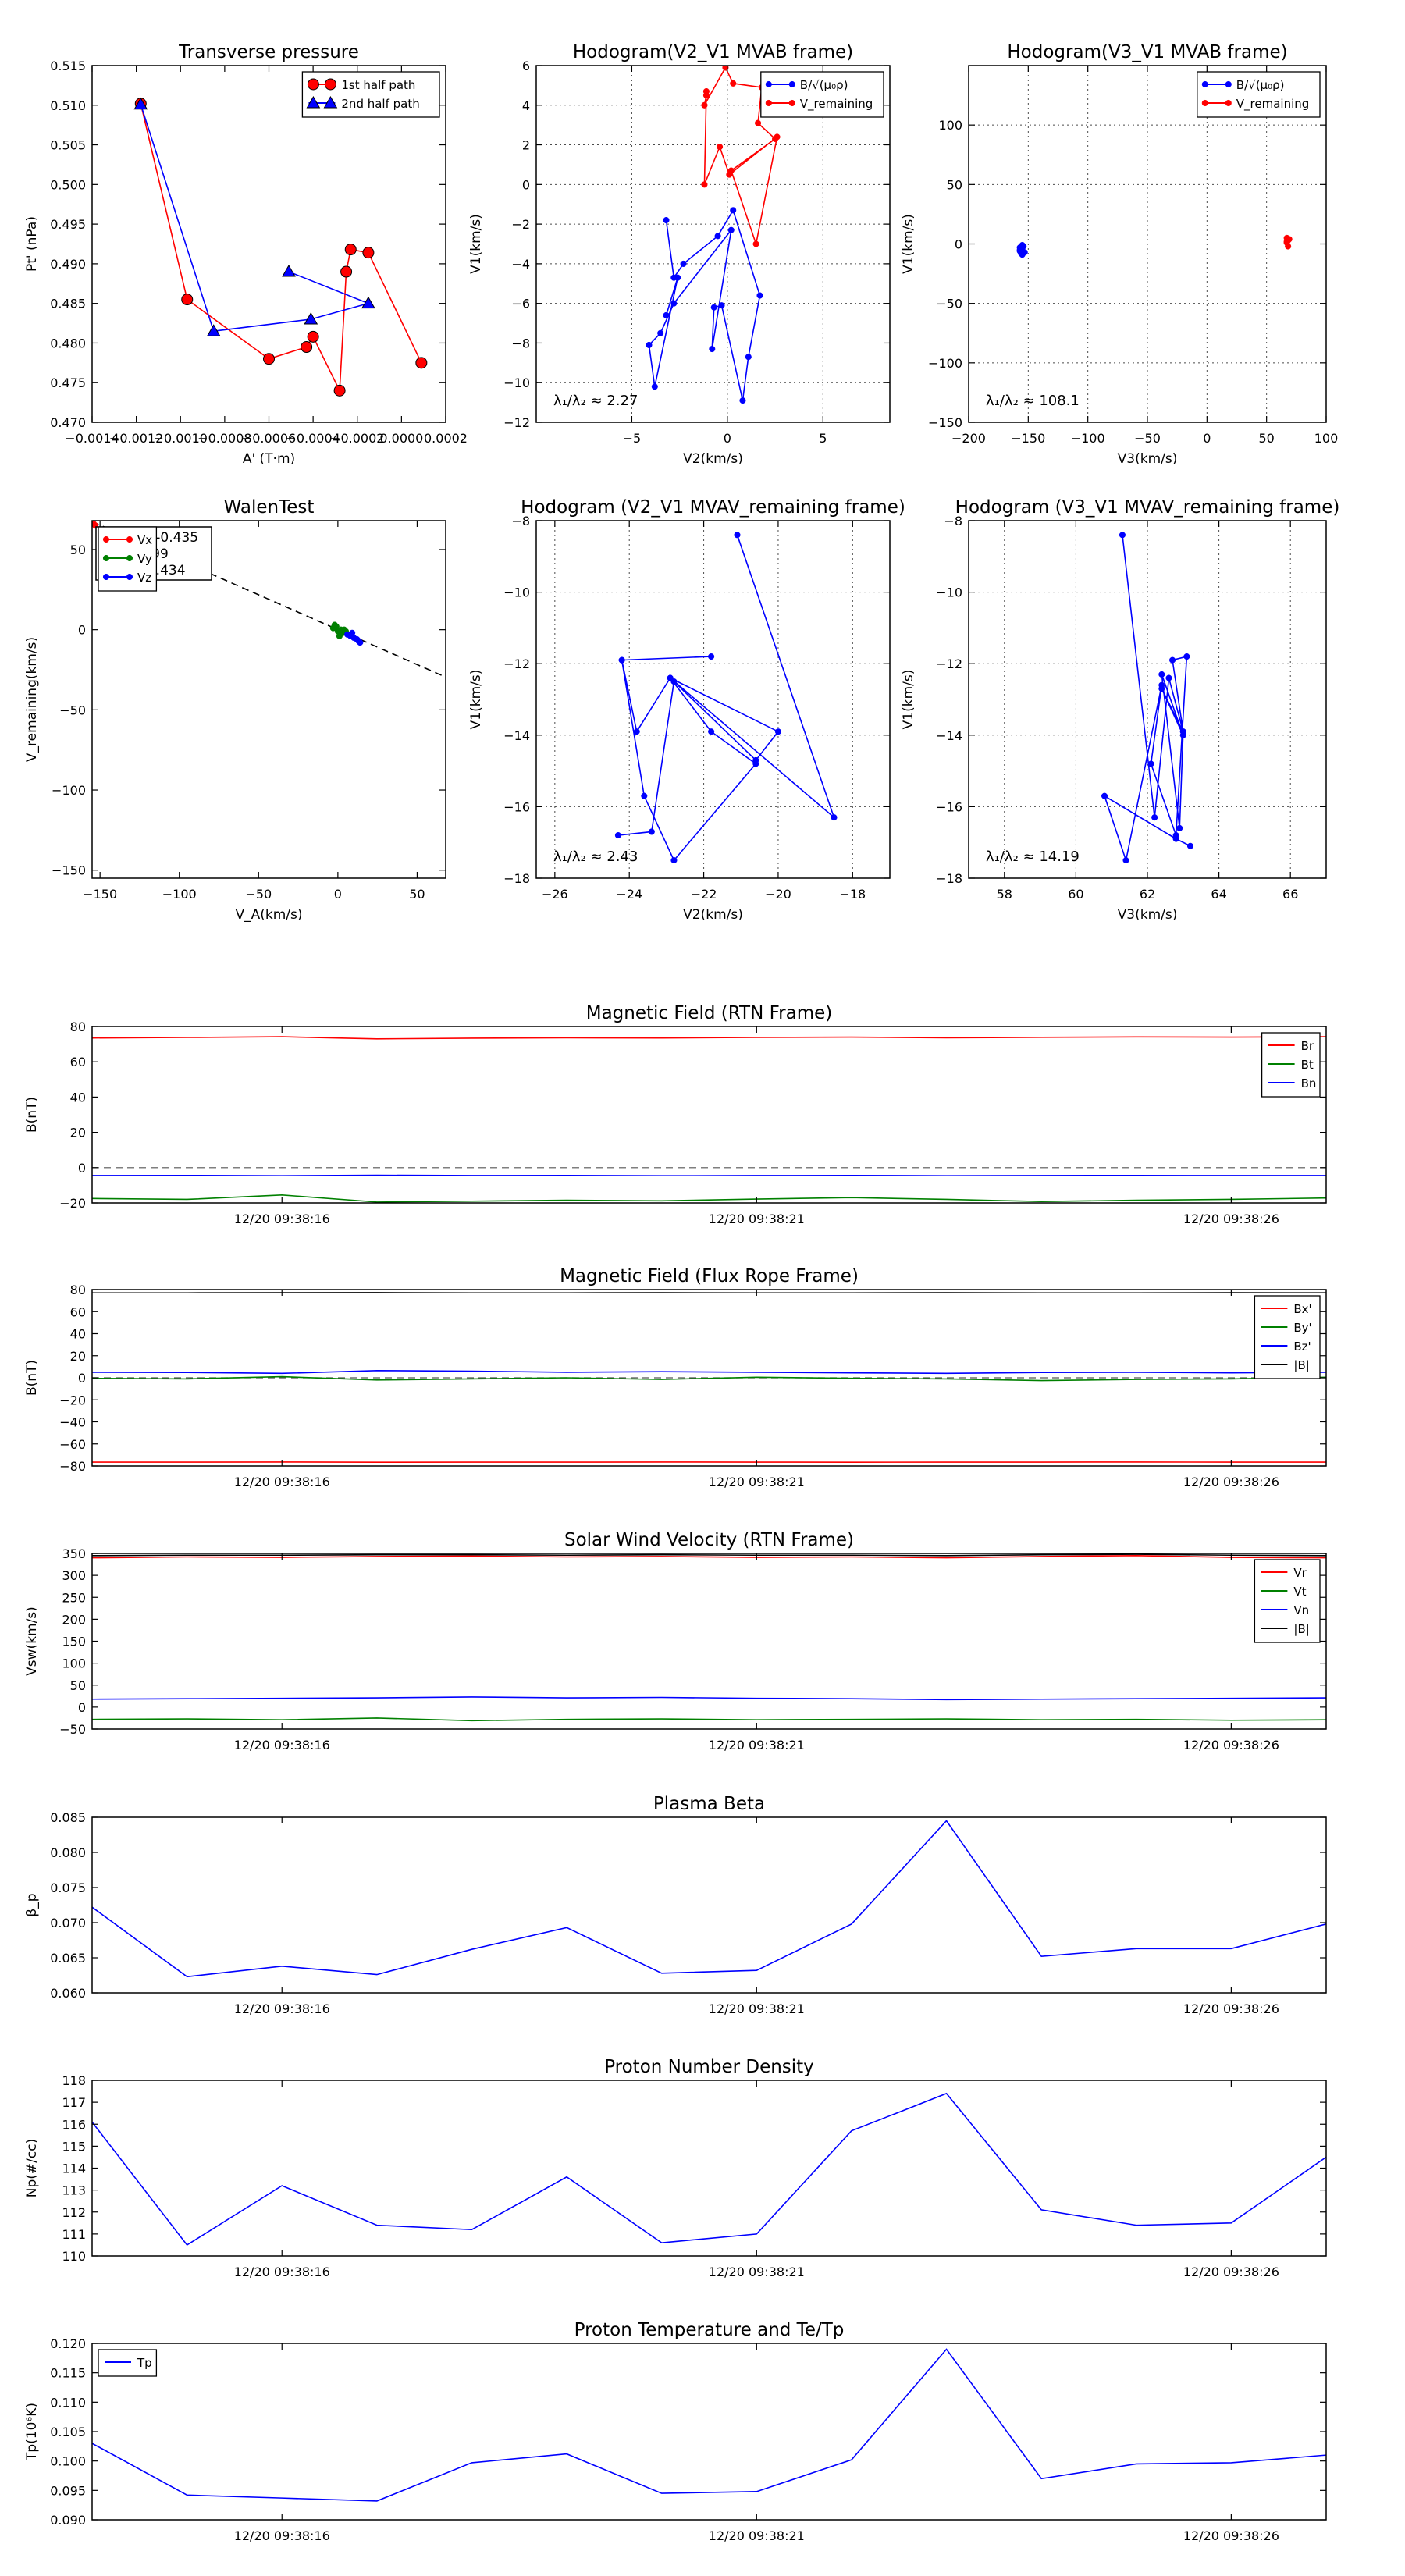 The width and height of the screenshot is (1405, 2576). What do you see at coordinates (1148, 894) in the screenshot?
I see `x-tick-label: 62` at bounding box center [1148, 894].